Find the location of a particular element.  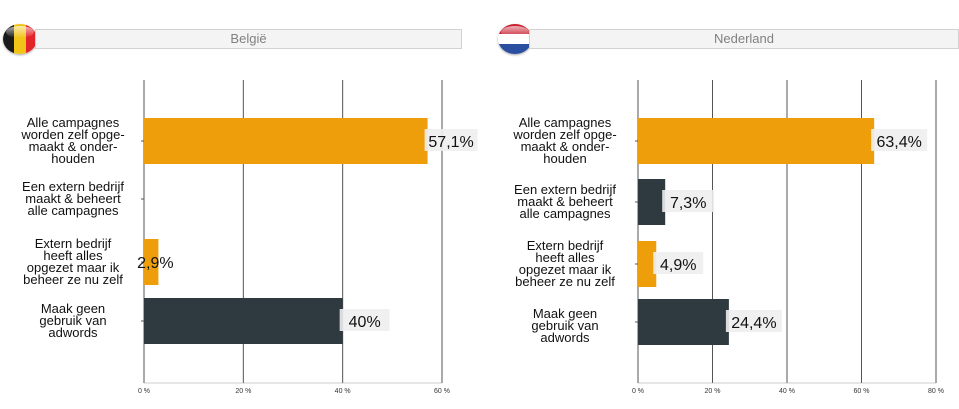

data-label: 40% is located at coordinates (365, 322).